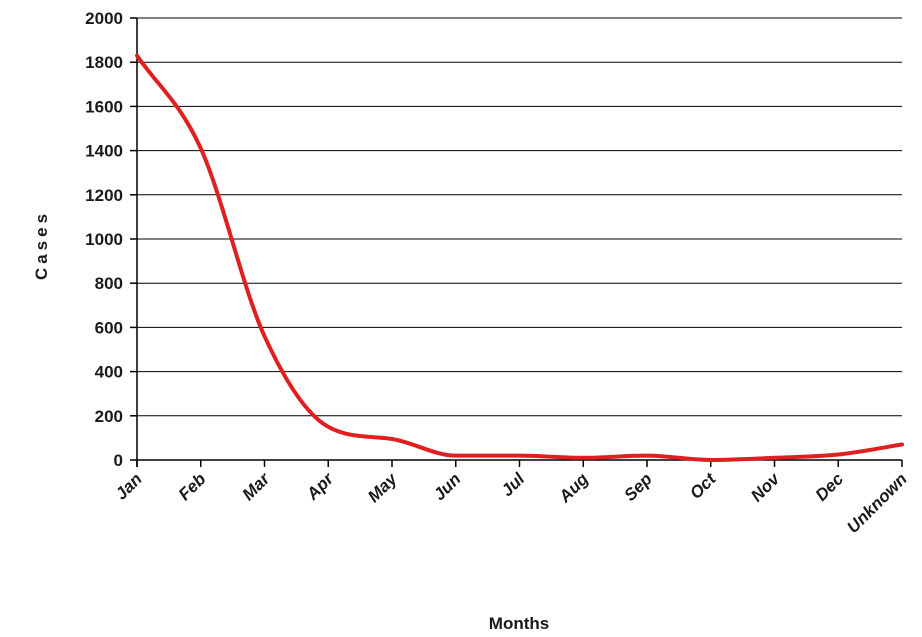 The height and width of the screenshot is (637, 922). Describe the element at coordinates (257, 486) in the screenshot. I see `x-tick-label: Mar` at that location.